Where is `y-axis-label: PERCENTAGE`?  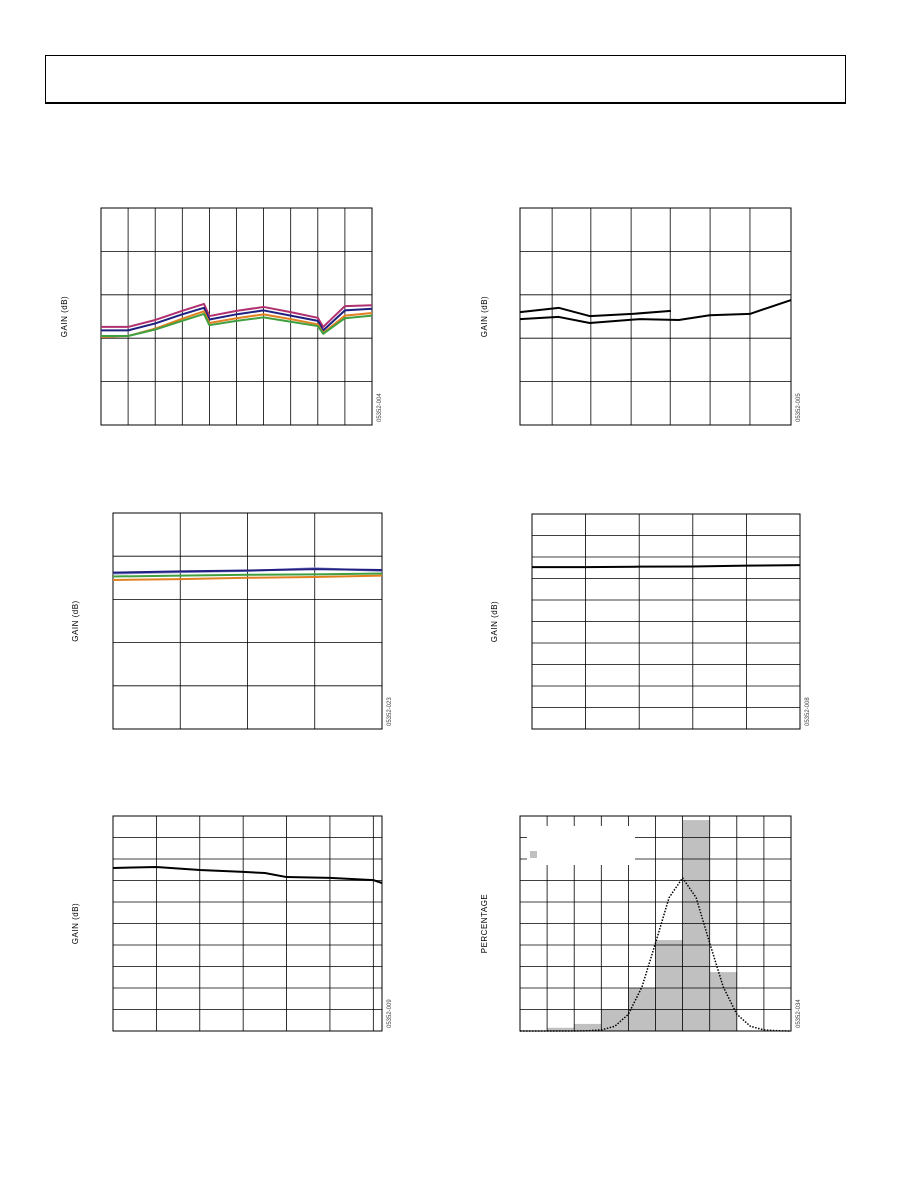
y-axis-label: PERCENTAGE is located at coordinates (484, 924).